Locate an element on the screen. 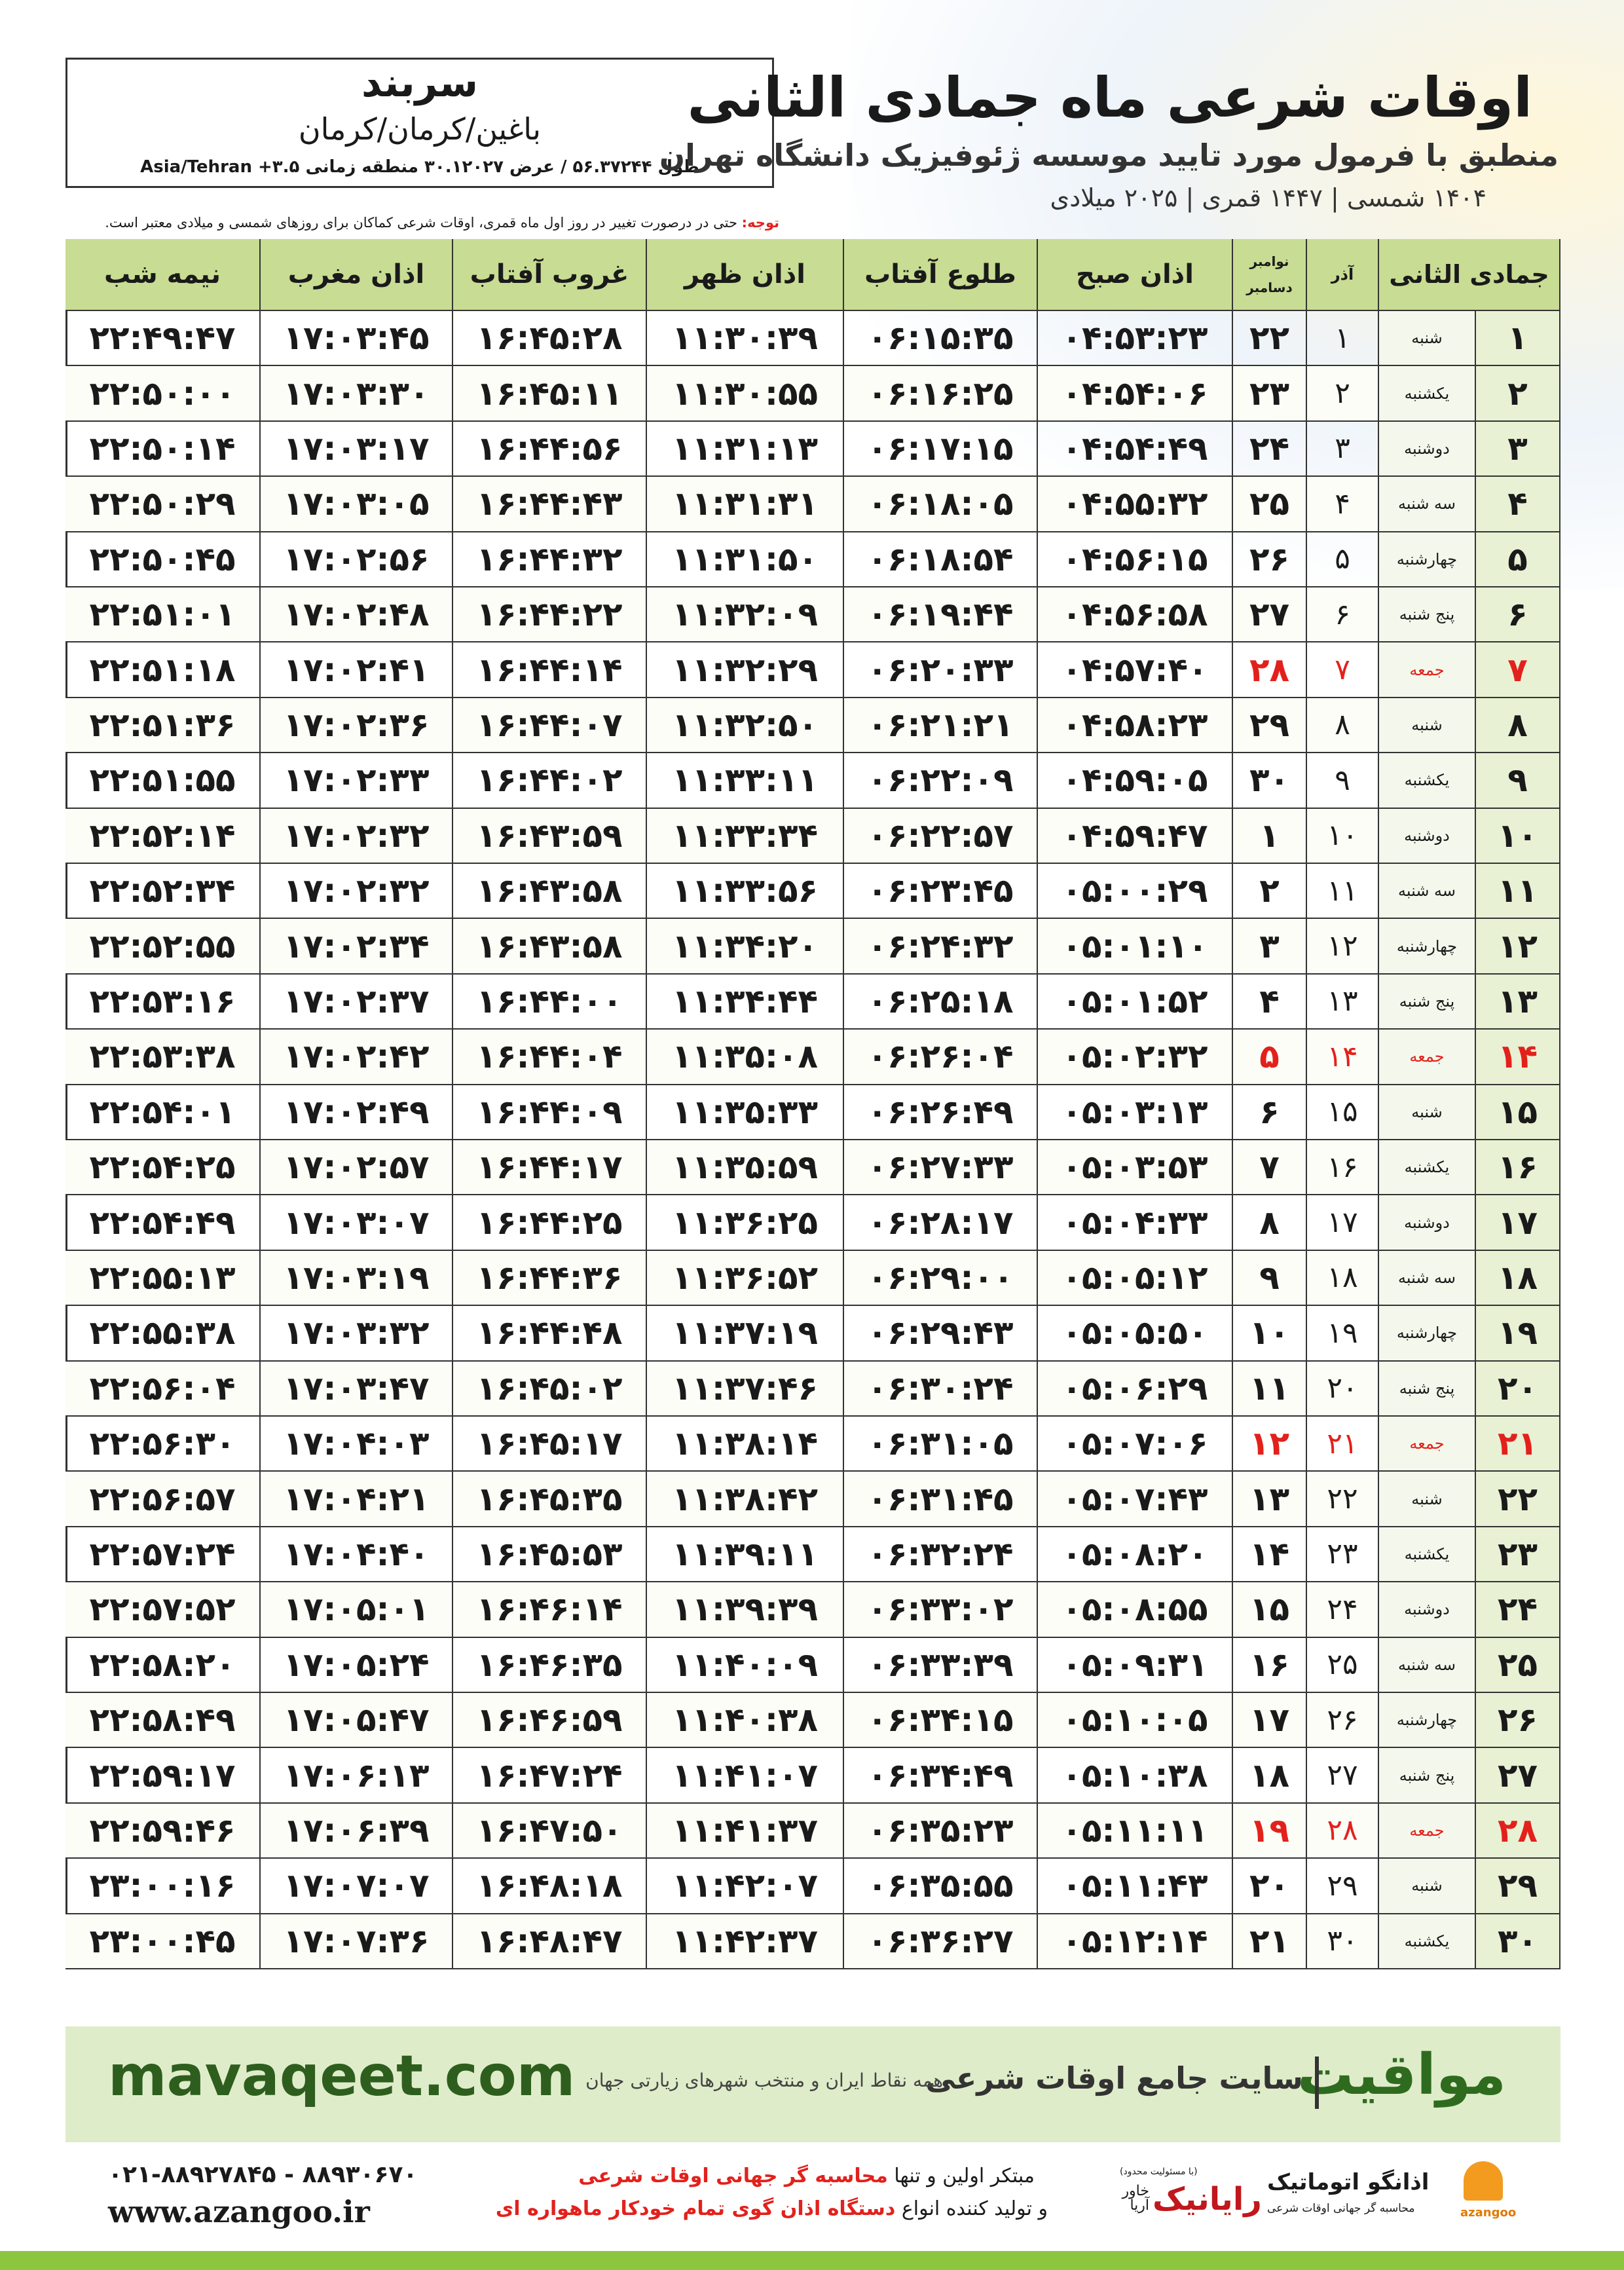  time-cell: ۲۲:۵۵:۳۸ is located at coordinates (163, 1334).